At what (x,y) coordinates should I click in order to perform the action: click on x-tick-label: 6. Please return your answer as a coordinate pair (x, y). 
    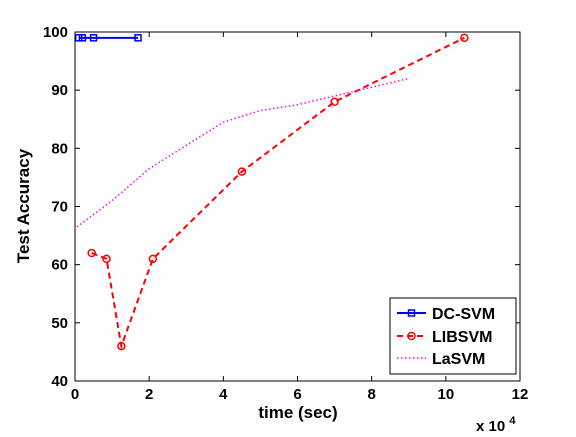
    Looking at the image, I should click on (297, 394).